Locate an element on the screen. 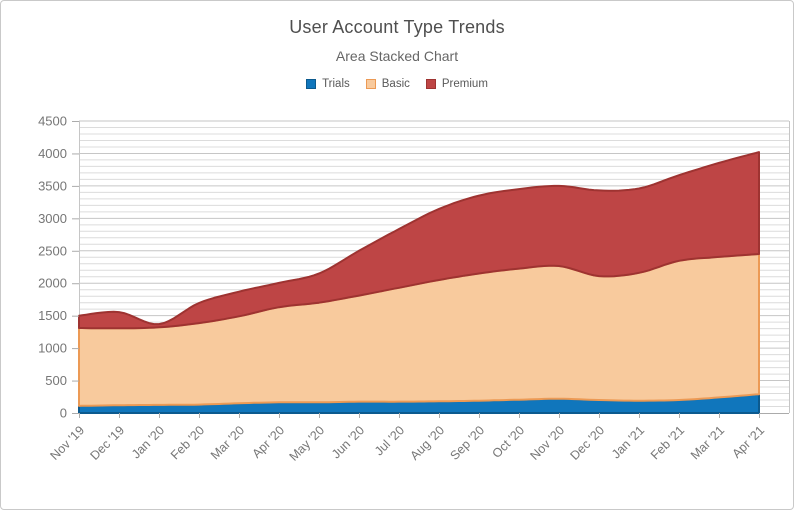 The height and width of the screenshot is (511, 794). y-axis-label: 2500 is located at coordinates (52, 250).